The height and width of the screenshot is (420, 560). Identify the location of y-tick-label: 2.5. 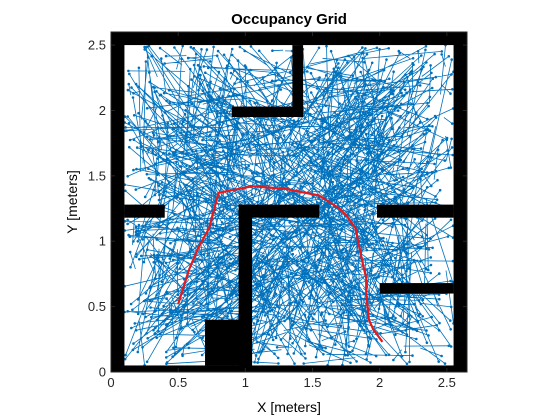
(97, 45).